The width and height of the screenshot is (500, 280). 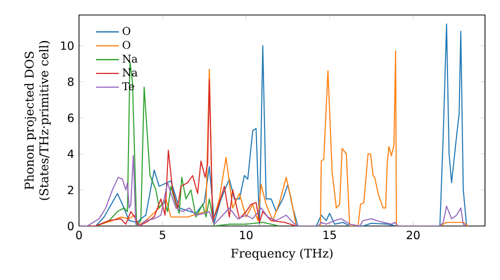 I want to click on y-tick-label: 8, so click(x=71, y=81).